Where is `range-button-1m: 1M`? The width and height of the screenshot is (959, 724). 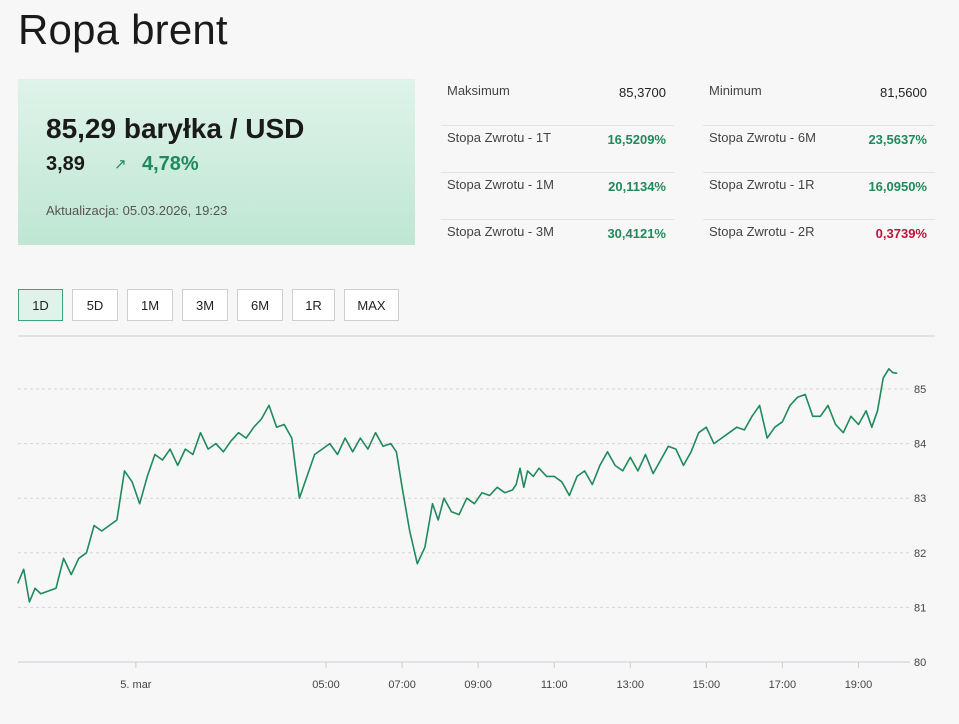
range-button-1m: 1M is located at coordinates (150, 305).